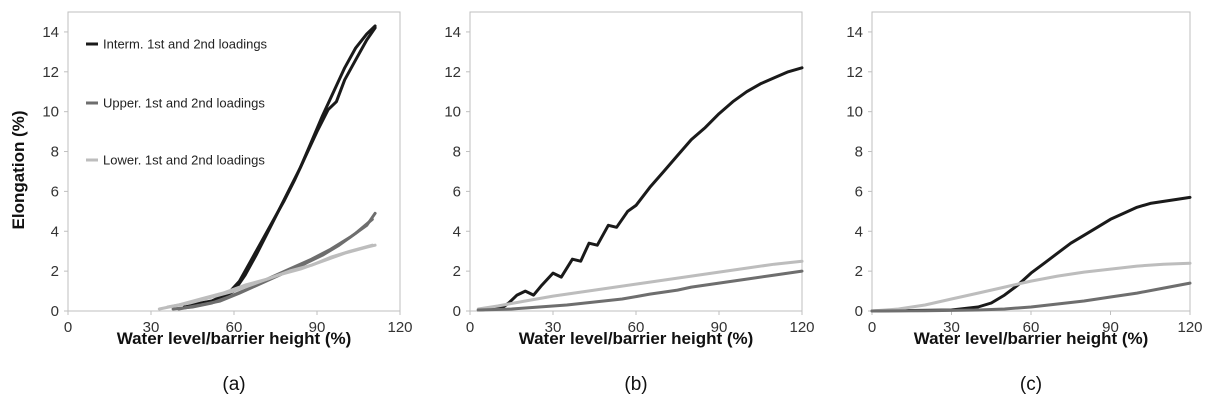  I want to click on chart-2-x-tick-label: 120, so click(801, 327).